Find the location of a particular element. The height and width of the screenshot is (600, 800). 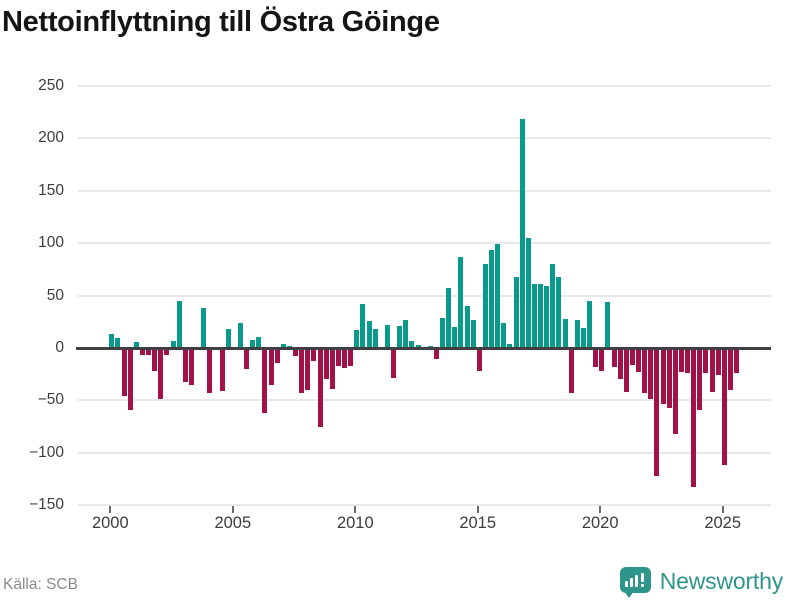

source-caption: Källa: SCB is located at coordinates (40, 584).